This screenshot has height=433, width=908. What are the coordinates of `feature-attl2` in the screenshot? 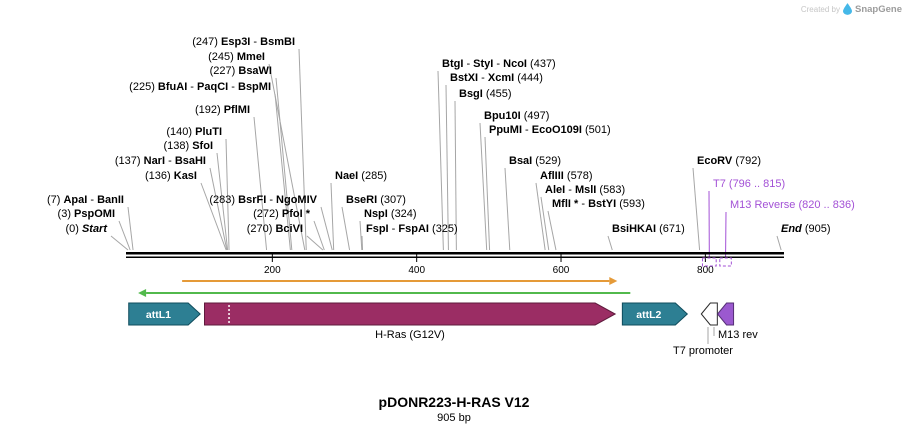 It's located at (655, 314).